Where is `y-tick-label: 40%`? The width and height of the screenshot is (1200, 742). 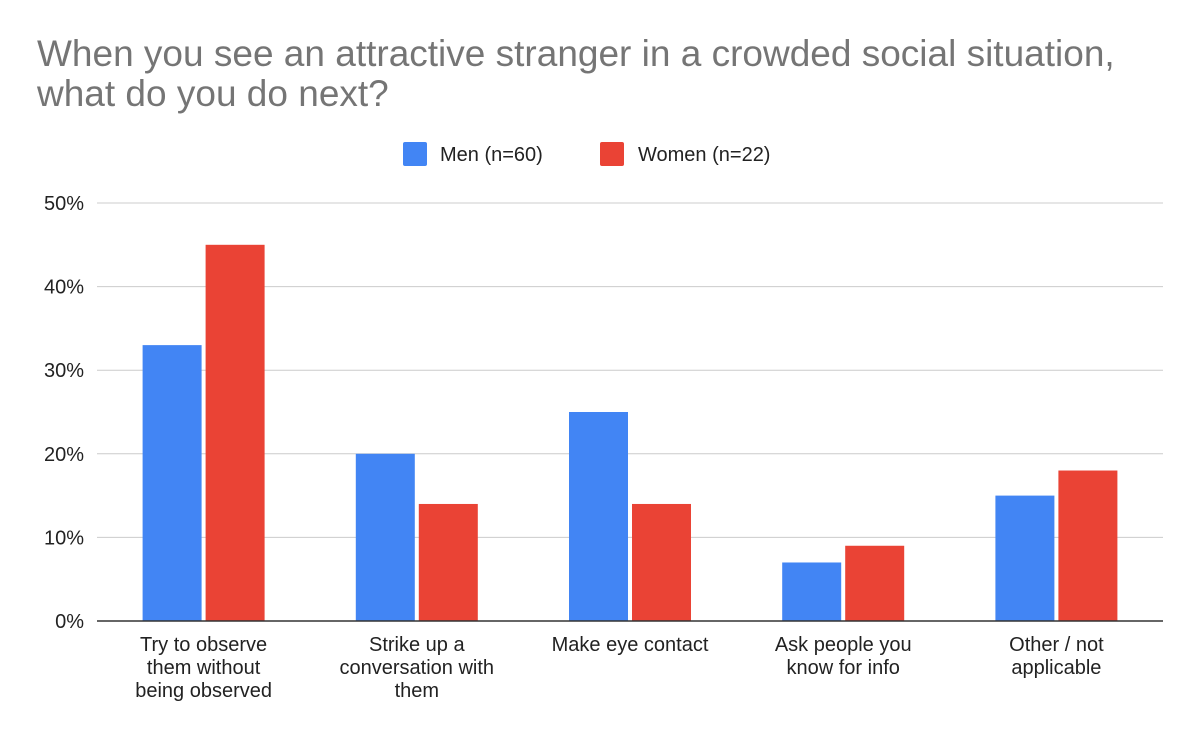 y-tick-label: 40% is located at coordinates (64, 288).